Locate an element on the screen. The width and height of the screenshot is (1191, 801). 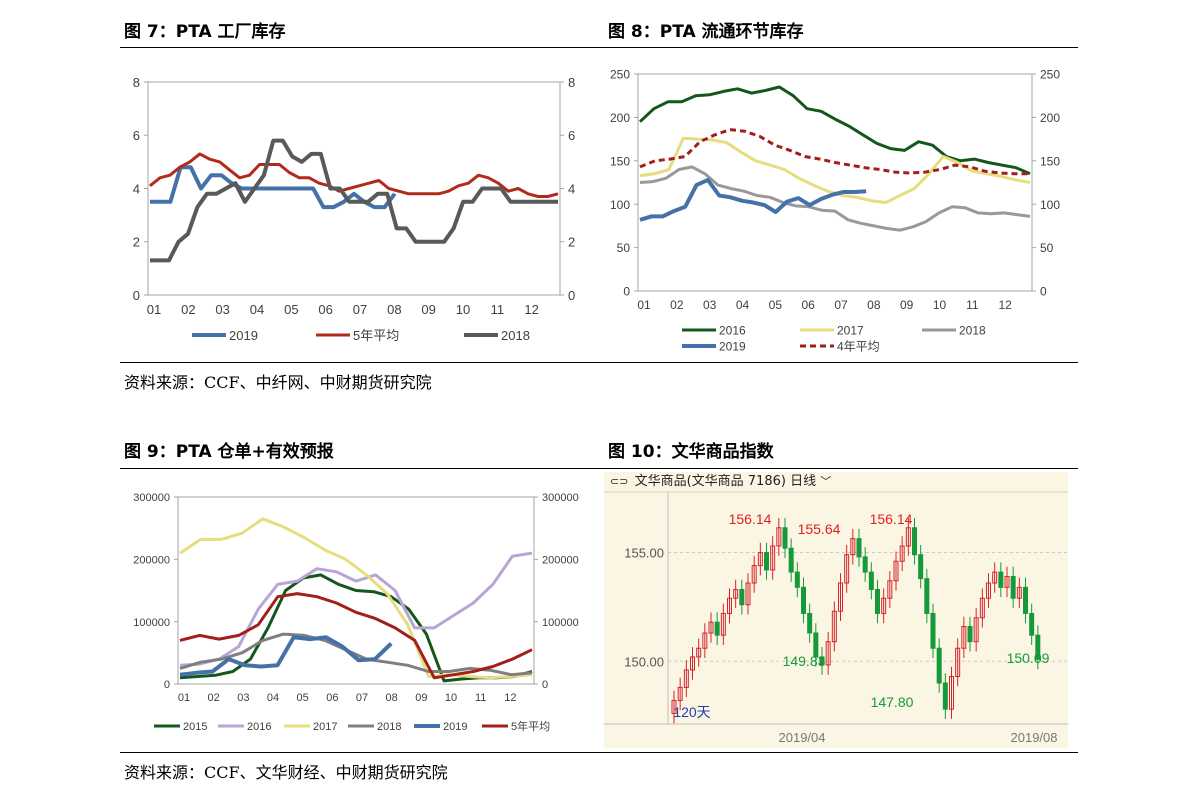
fig9-caption: 图 9：PTA 仓单+有效预报 is located at coordinates (229, 452).